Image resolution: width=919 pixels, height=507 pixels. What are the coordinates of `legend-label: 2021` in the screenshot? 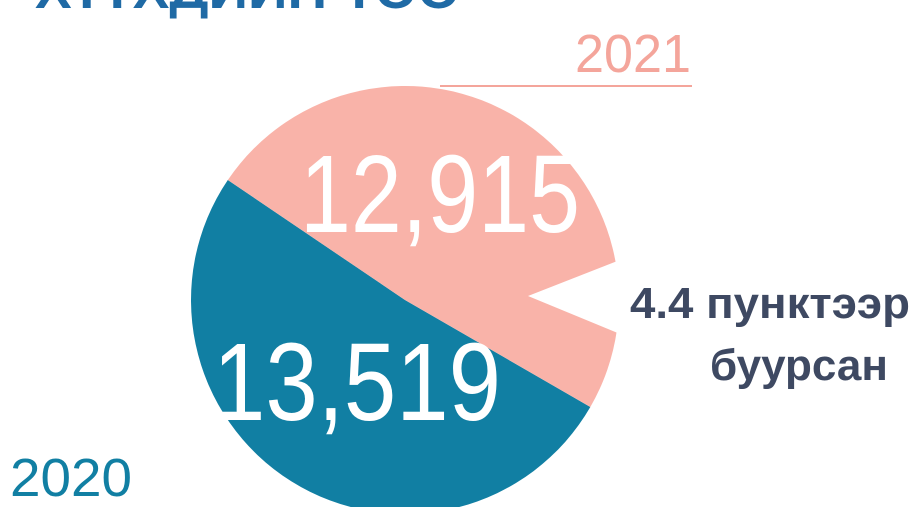 It's located at (633, 54).